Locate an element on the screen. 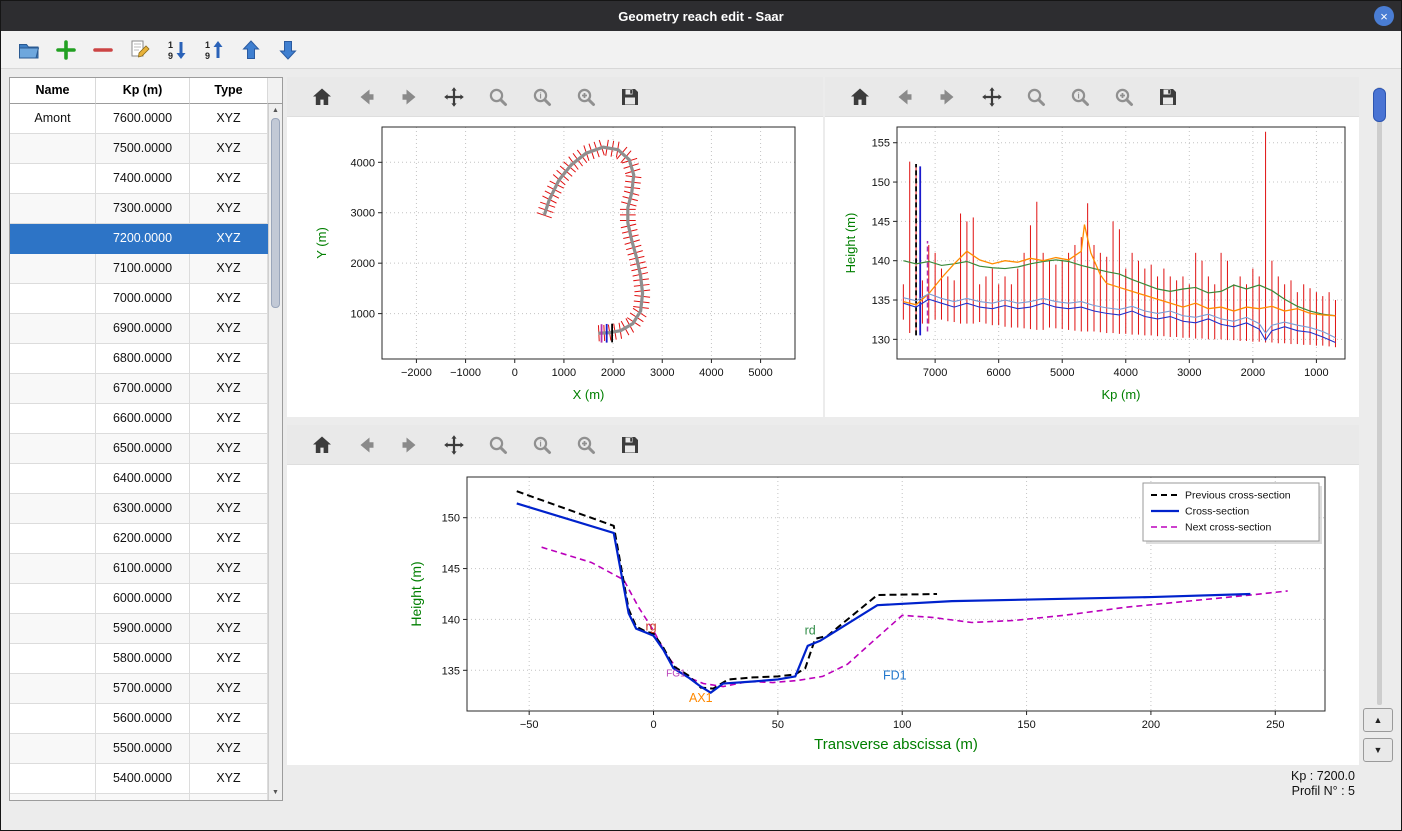 The image size is (1402, 831). table-row: 7200.0000 XYZ is located at coordinates (139, 239).